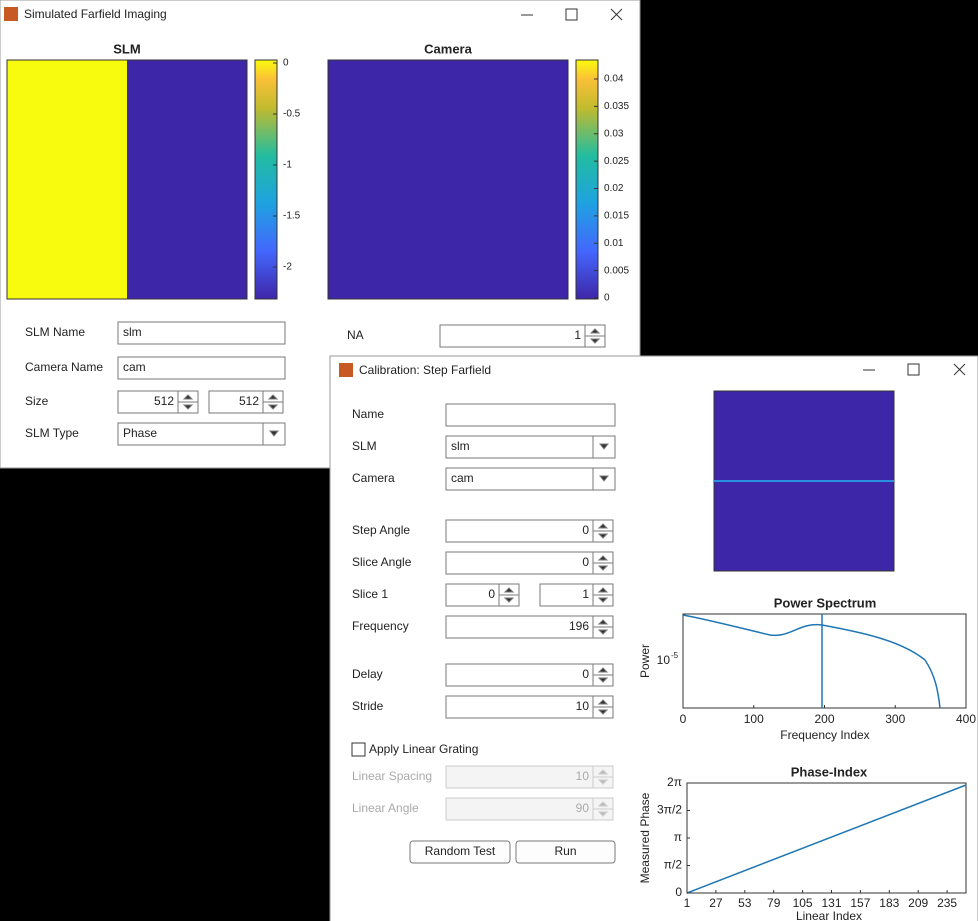 The width and height of the screenshot is (978, 921). Describe the element at coordinates (358, 749) in the screenshot. I see `checkbox` at that location.